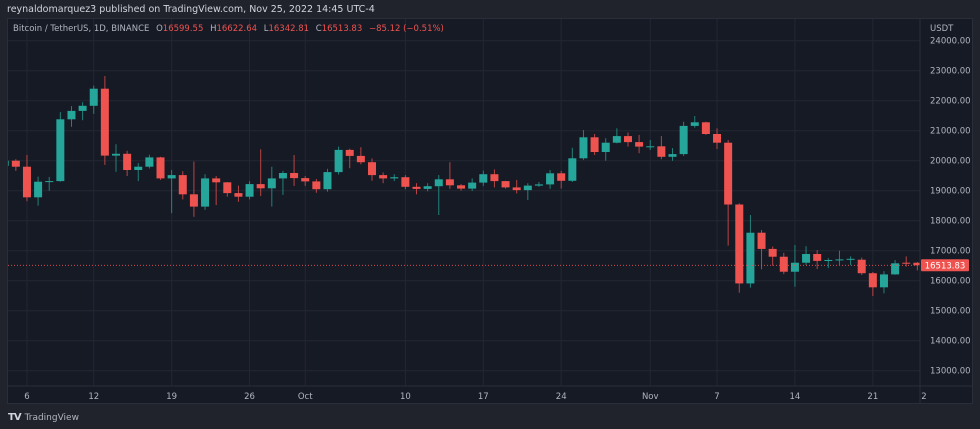 The image size is (980, 429). I want to click on price-tick-label: 23000.00, so click(950, 72).